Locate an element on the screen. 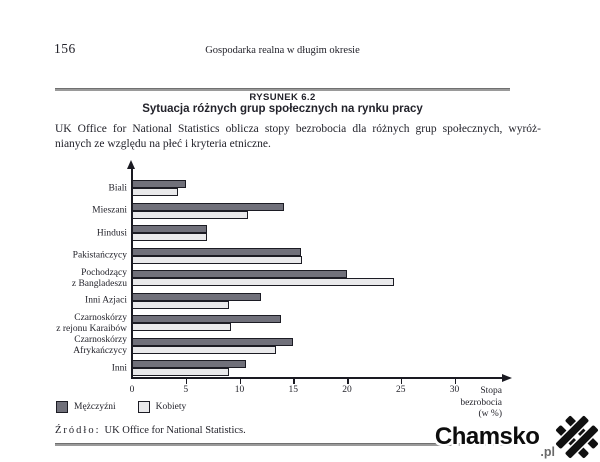 This screenshot has width=600, height=462. legend-swatch-women is located at coordinates (143, 407).